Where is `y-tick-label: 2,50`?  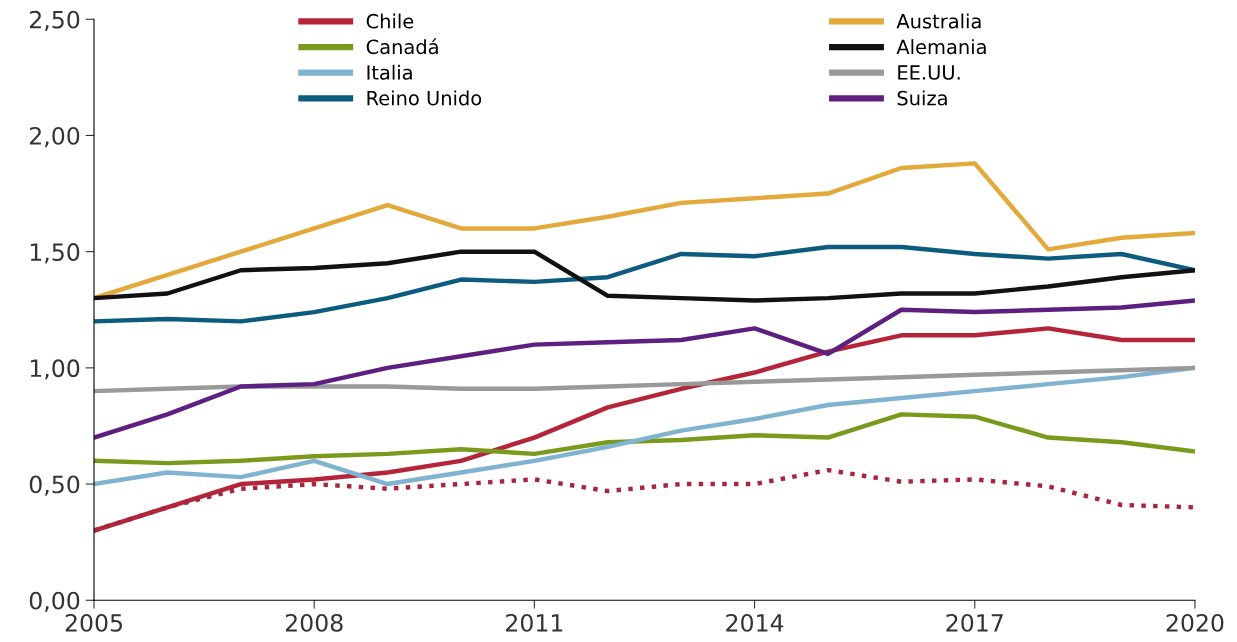
y-tick-label: 2,50 is located at coordinates (54, 20).